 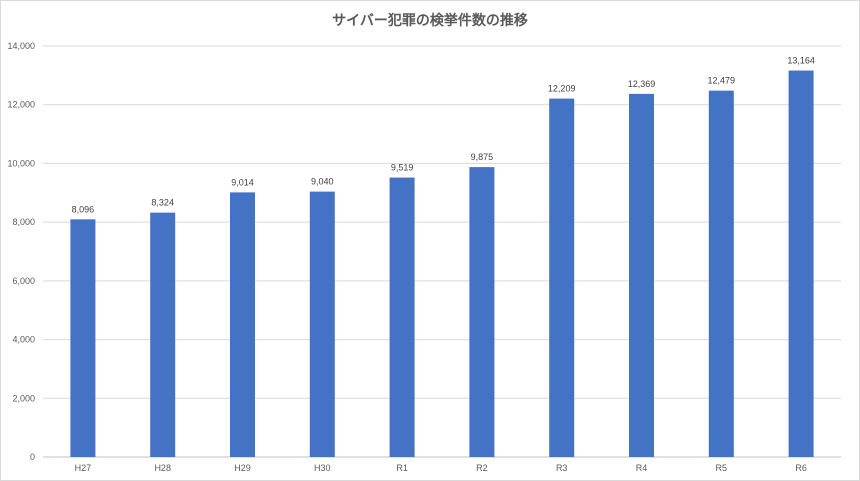 What do you see at coordinates (562, 89) in the screenshot?
I see `data-label: 12,209` at bounding box center [562, 89].